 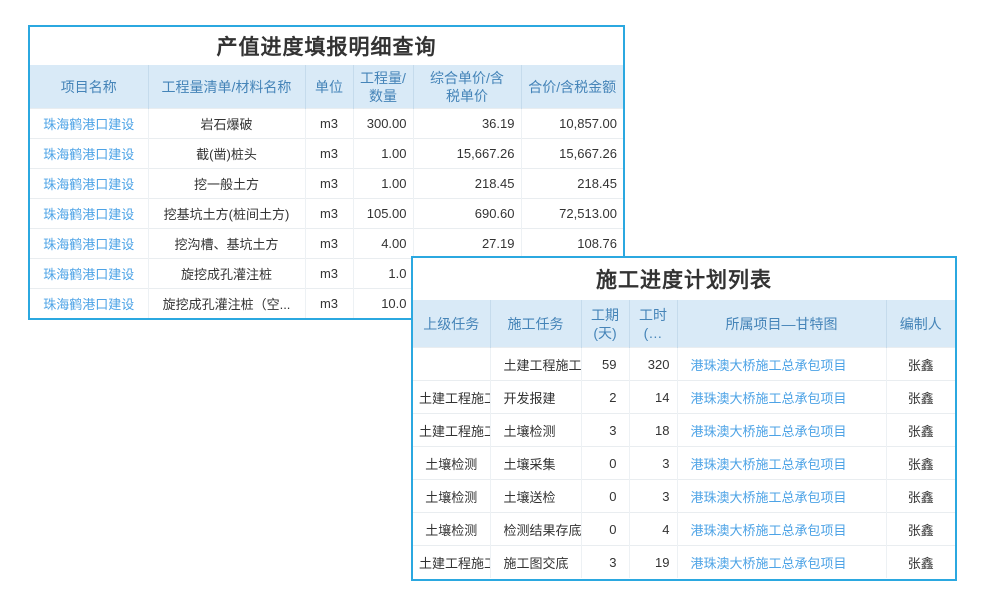 I want to click on amount-cell: 218.45, so click(x=572, y=183).